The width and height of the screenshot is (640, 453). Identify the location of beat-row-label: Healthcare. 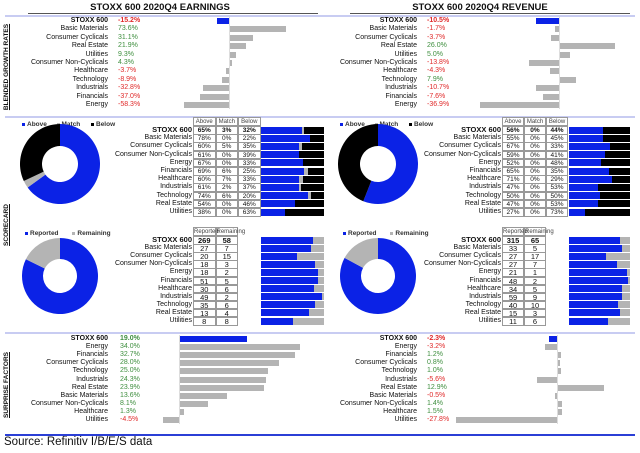
(175, 179).